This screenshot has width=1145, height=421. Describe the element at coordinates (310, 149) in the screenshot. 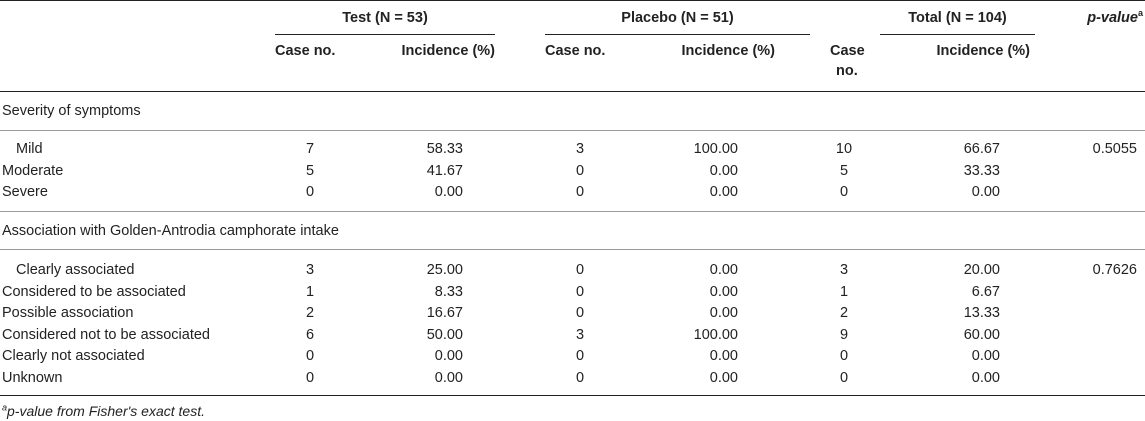

I see `test-case-cell: 7` at that location.